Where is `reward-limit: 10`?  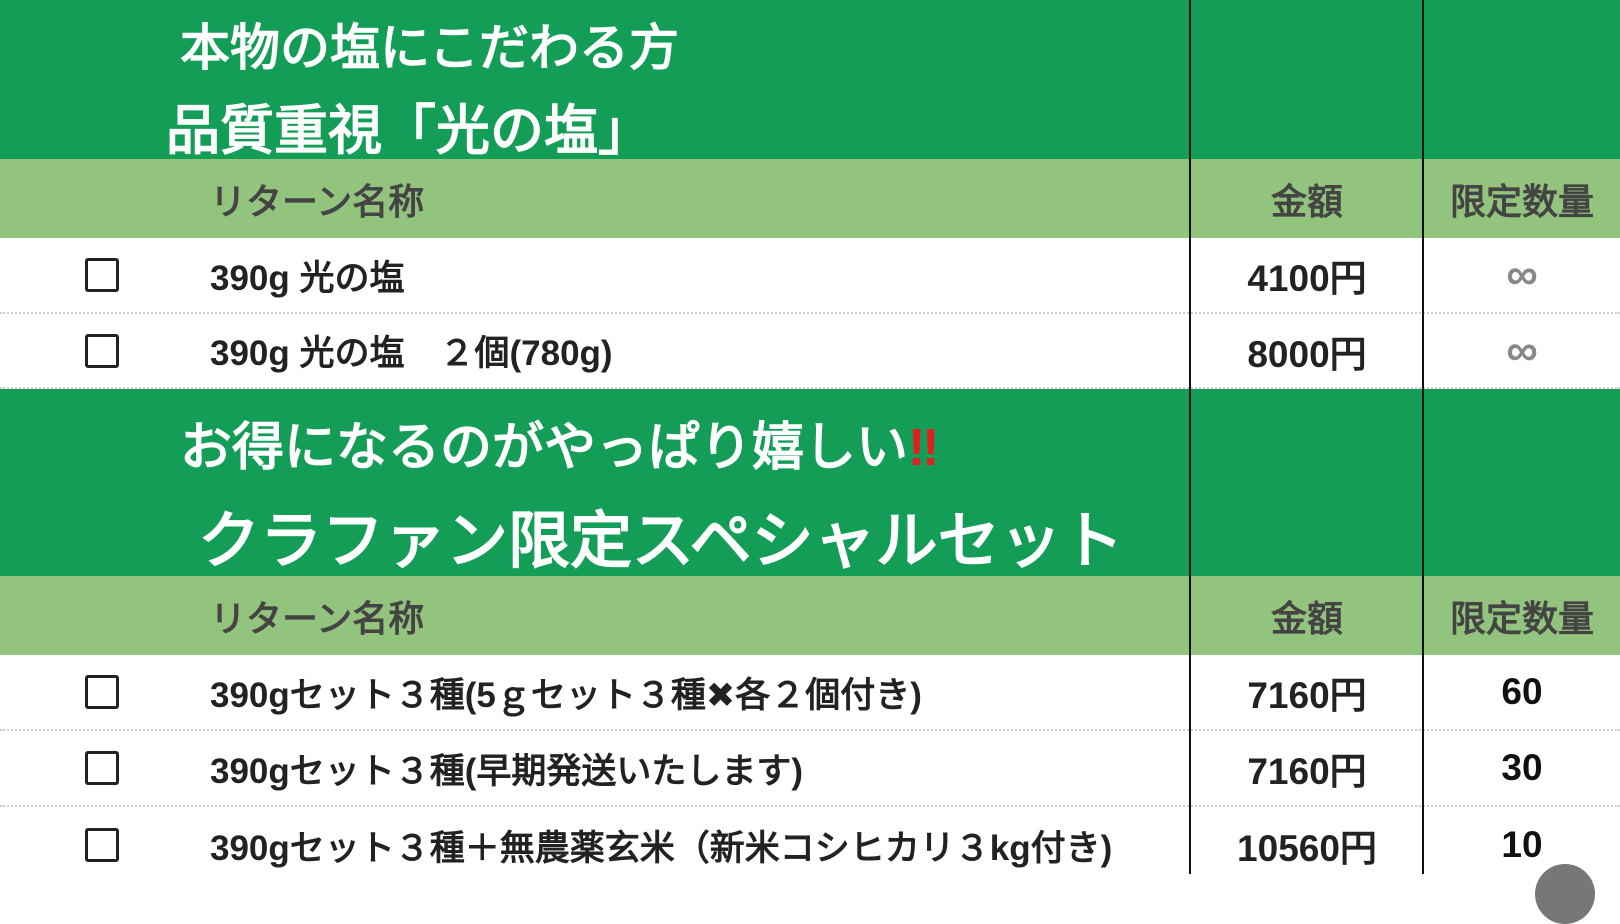
reward-limit: 10 is located at coordinates (1522, 844).